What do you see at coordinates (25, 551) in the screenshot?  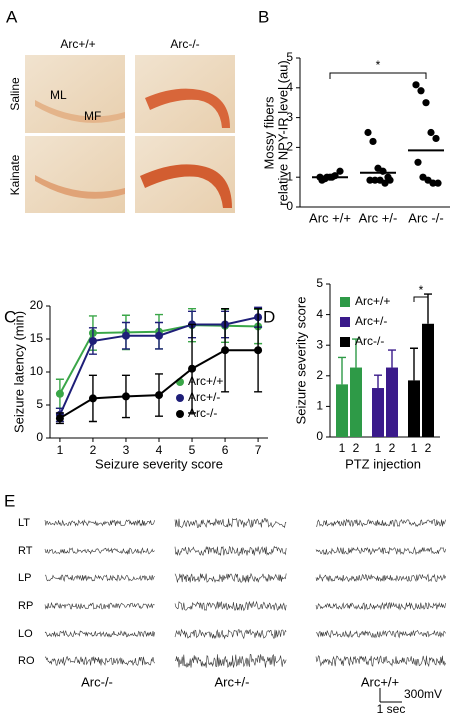 I see `channel-label: RT` at bounding box center [25, 551].